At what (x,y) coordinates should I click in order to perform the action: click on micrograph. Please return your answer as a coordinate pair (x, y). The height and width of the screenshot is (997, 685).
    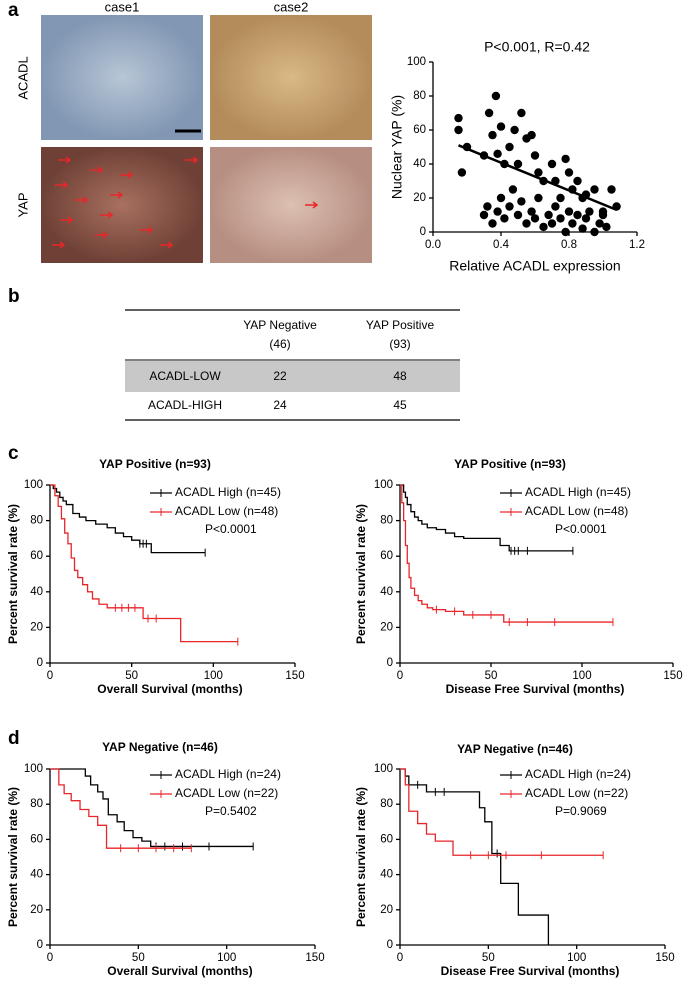
    Looking at the image, I should click on (122, 77).